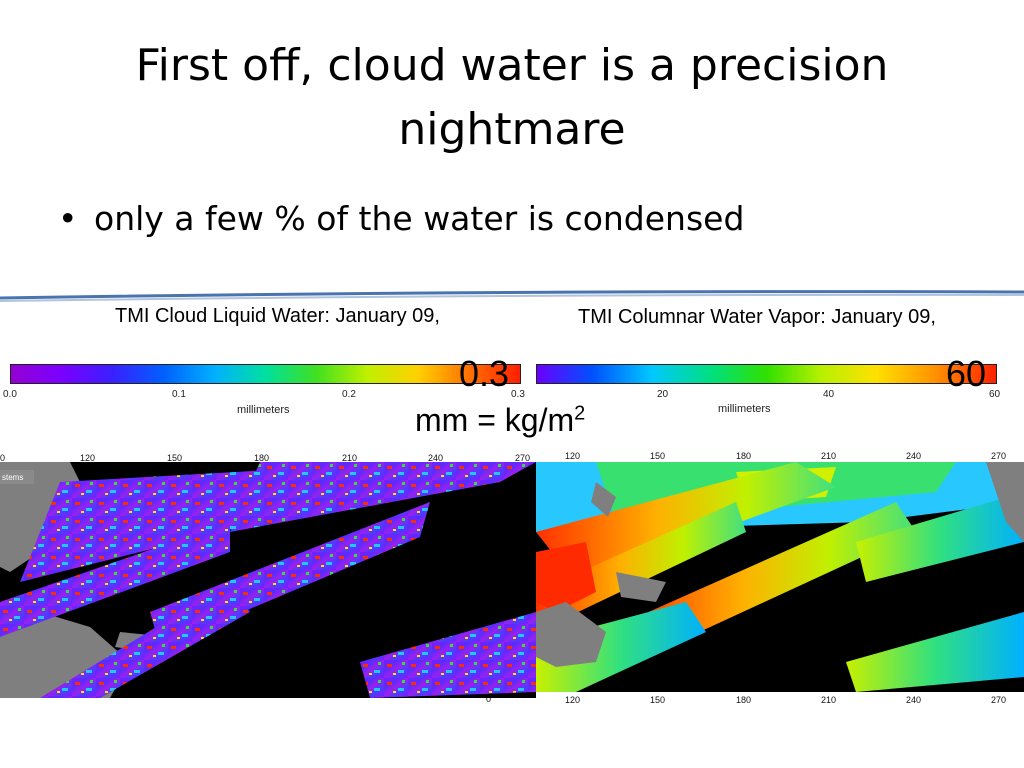 Image resolution: width=1024 pixels, height=768 pixels. Describe the element at coordinates (658, 456) in the screenshot. I see `right-lon-tick: 150` at that location.